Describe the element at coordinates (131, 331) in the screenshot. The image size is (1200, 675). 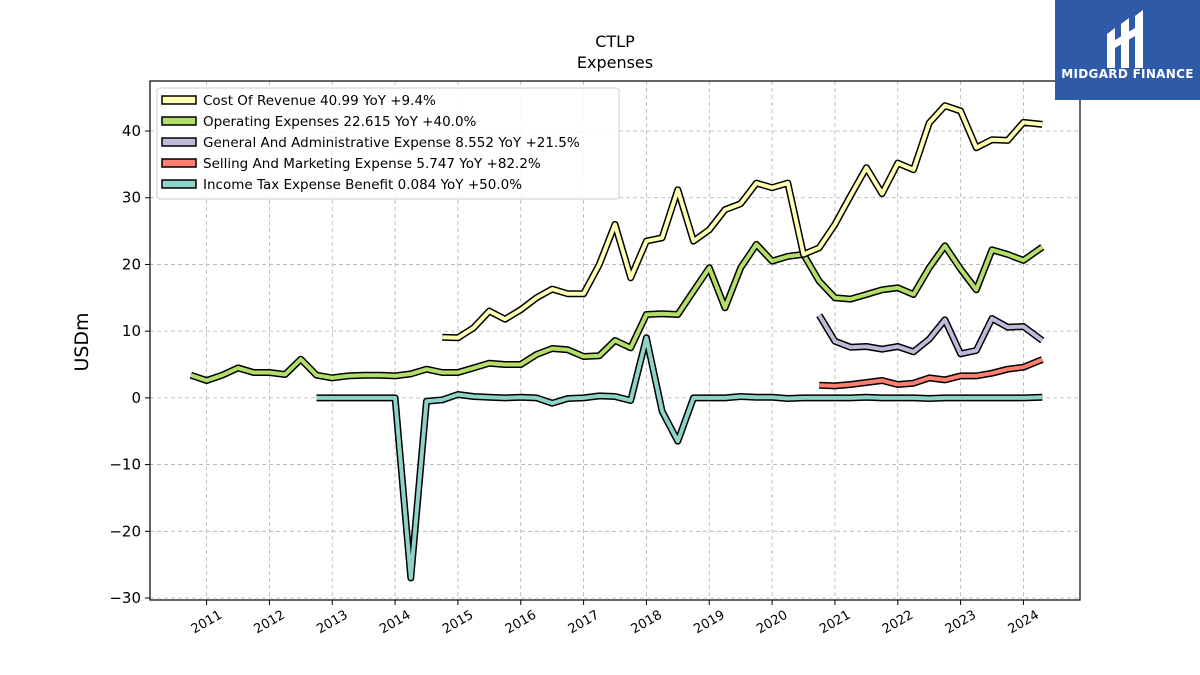
I see `y-tick-label: 10` at that location.